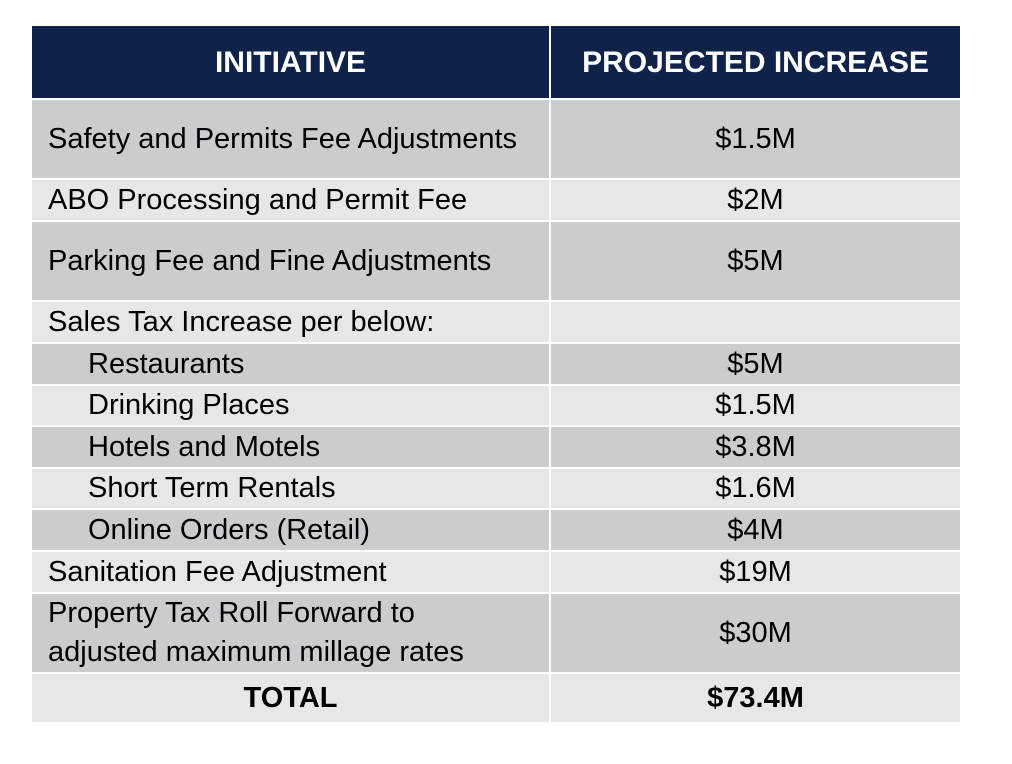  What do you see at coordinates (290, 139) in the screenshot?
I see `initiative: Safety and Permits Fee Adjustments` at bounding box center [290, 139].